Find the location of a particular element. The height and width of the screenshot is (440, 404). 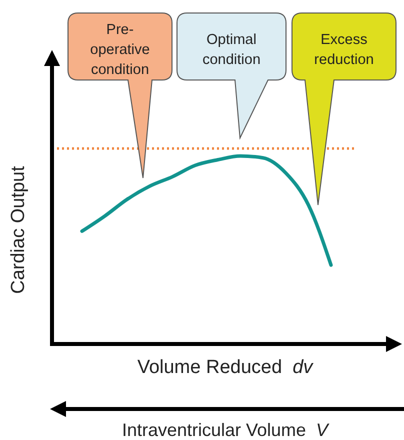

text: Optimal condition is located at coordinates (231, 50).